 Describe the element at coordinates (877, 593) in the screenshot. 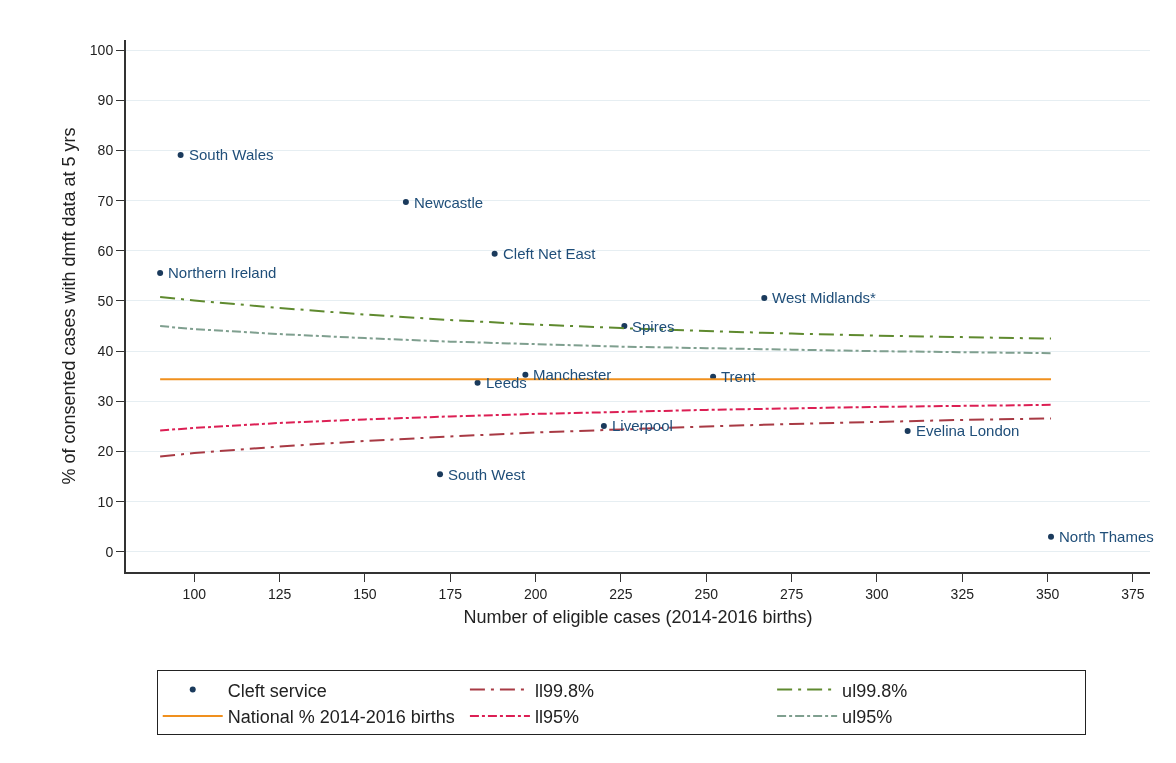

I see `x-tick-label: 300` at that location.